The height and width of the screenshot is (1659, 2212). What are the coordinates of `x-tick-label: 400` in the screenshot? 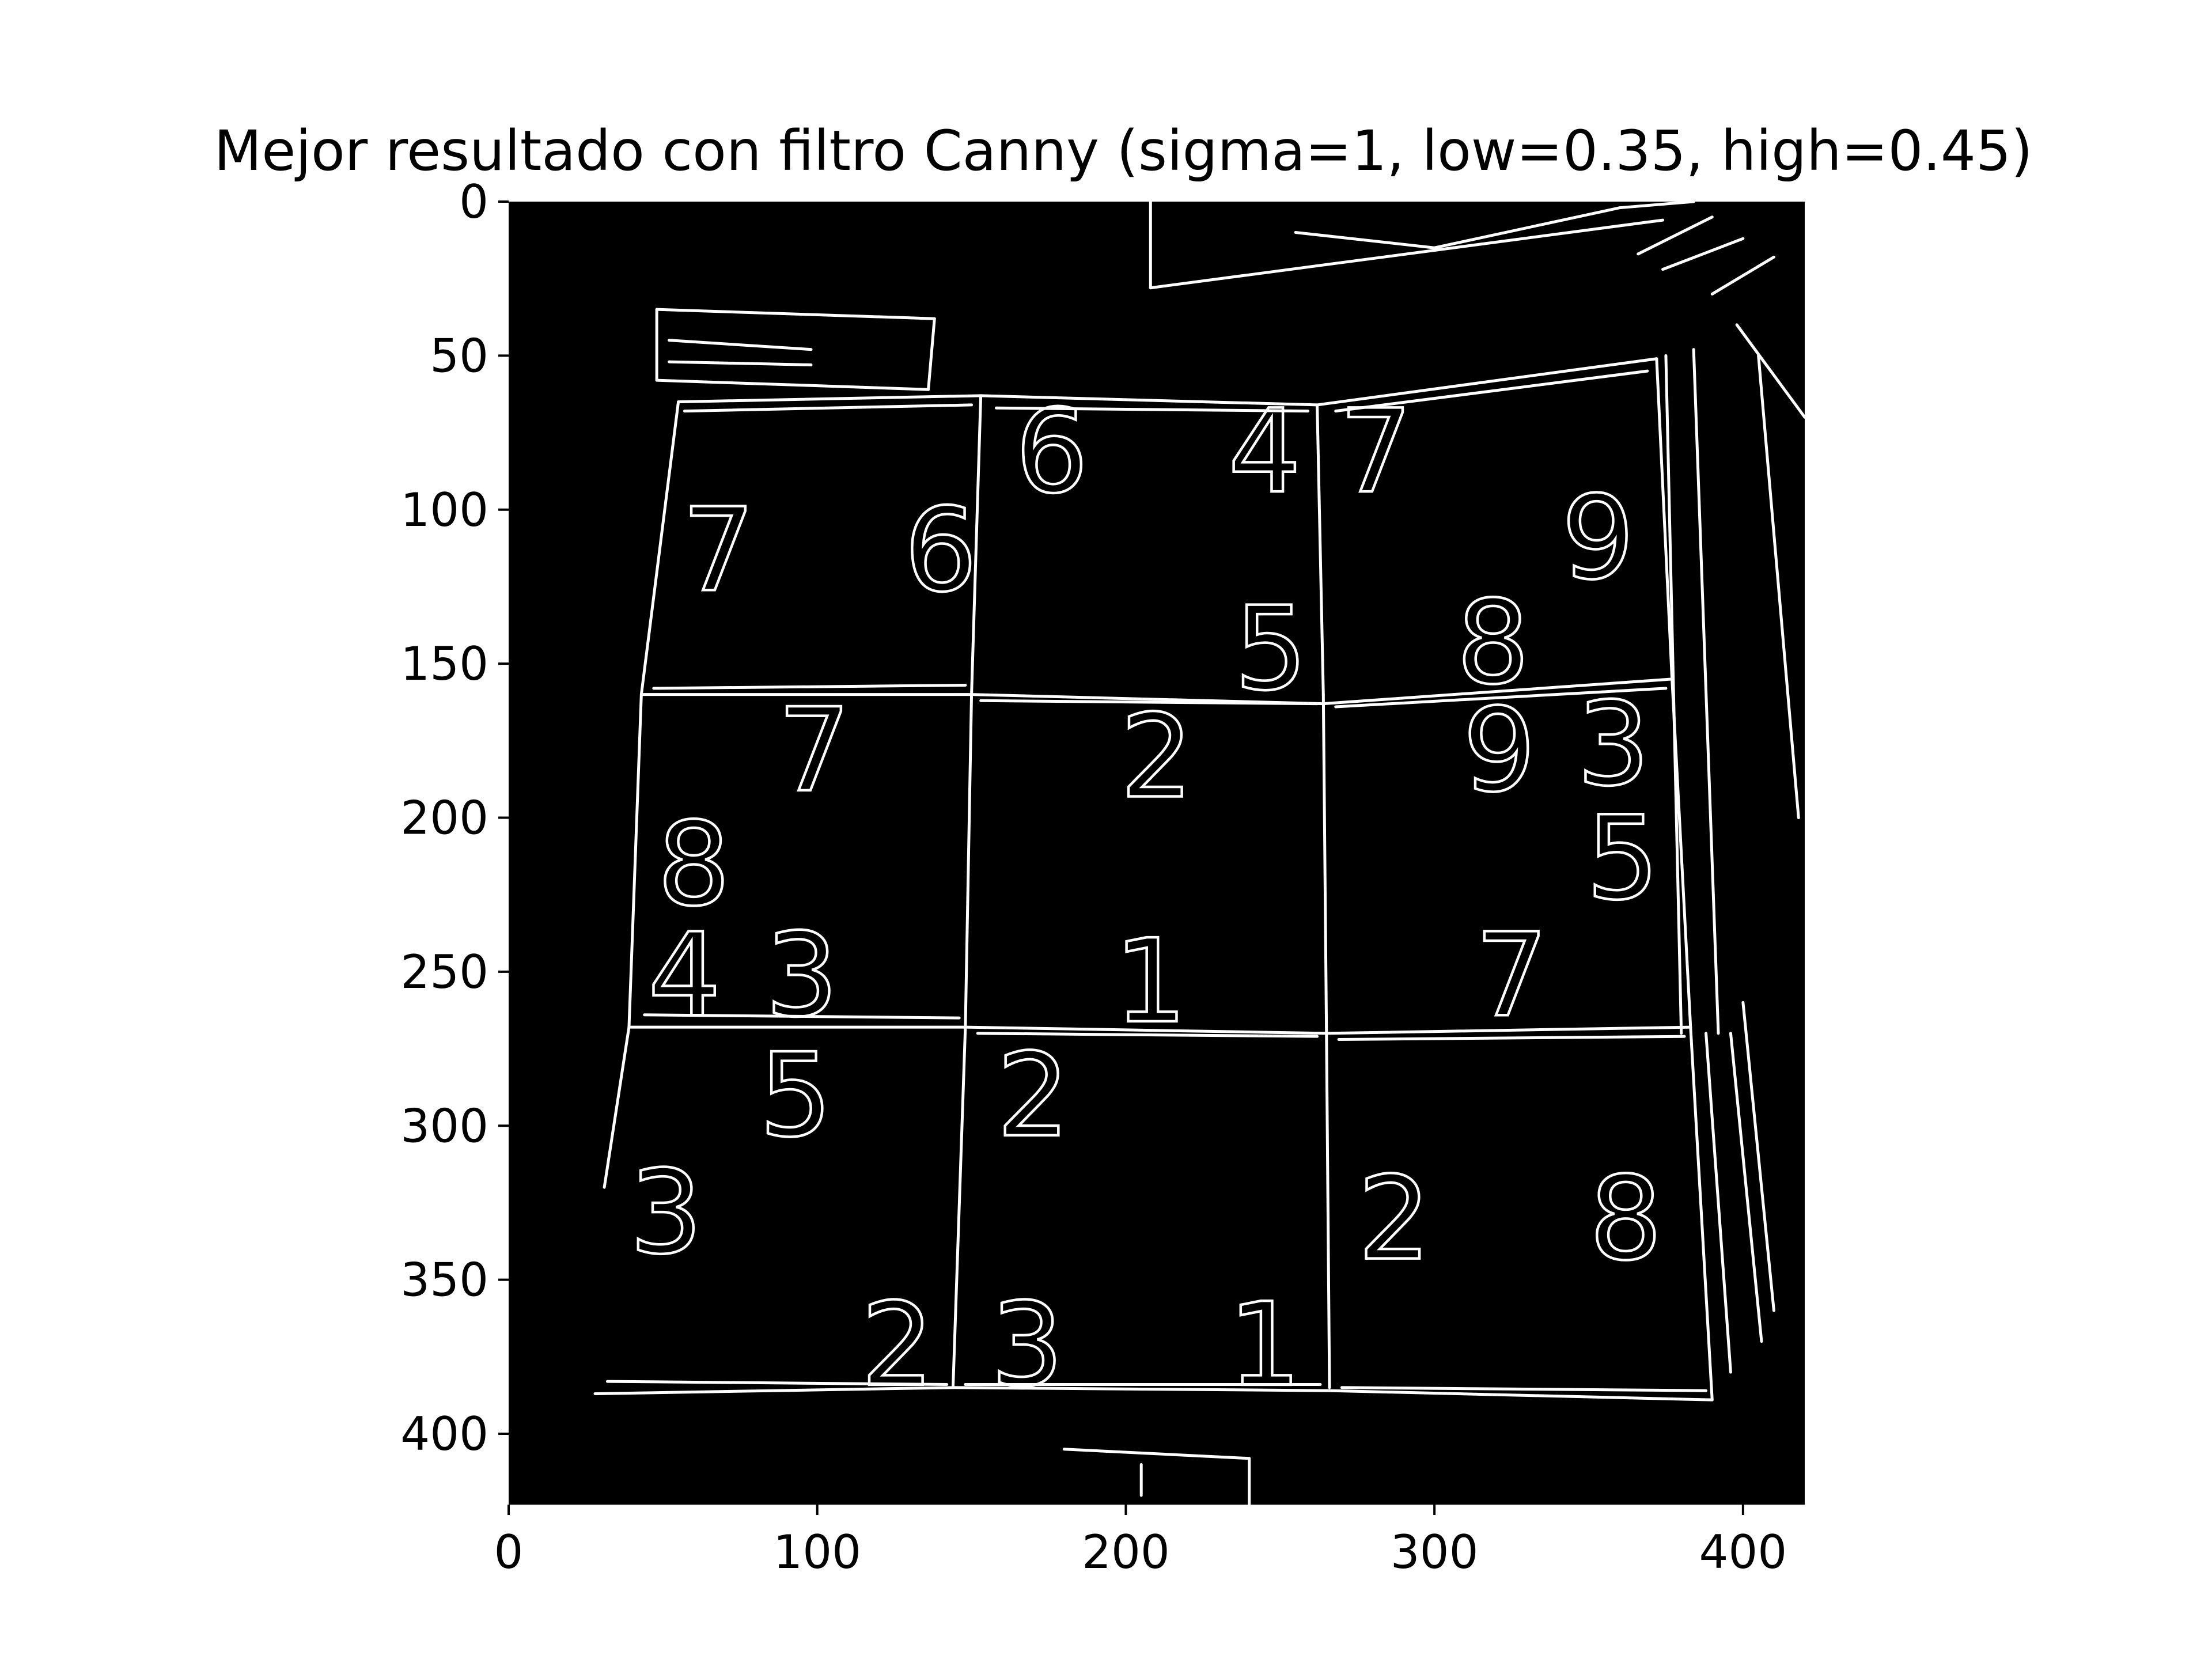 It's located at (1743, 1552).